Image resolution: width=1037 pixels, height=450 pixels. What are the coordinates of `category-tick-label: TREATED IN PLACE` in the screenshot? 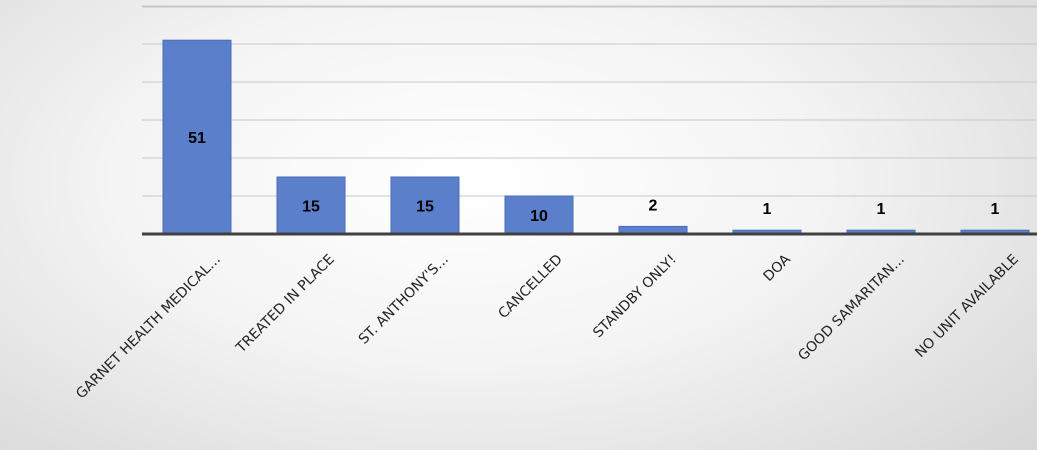 It's located at (285, 304).